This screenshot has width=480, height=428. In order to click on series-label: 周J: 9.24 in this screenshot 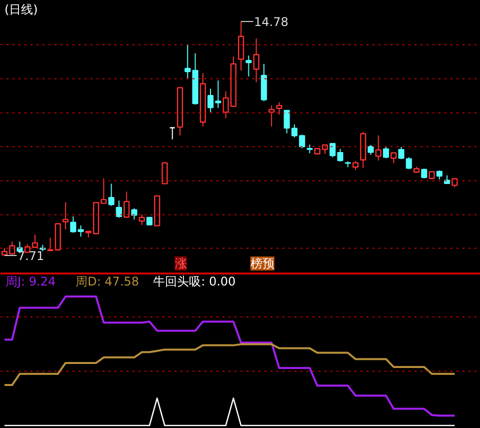, I will do `click(31, 281)`.